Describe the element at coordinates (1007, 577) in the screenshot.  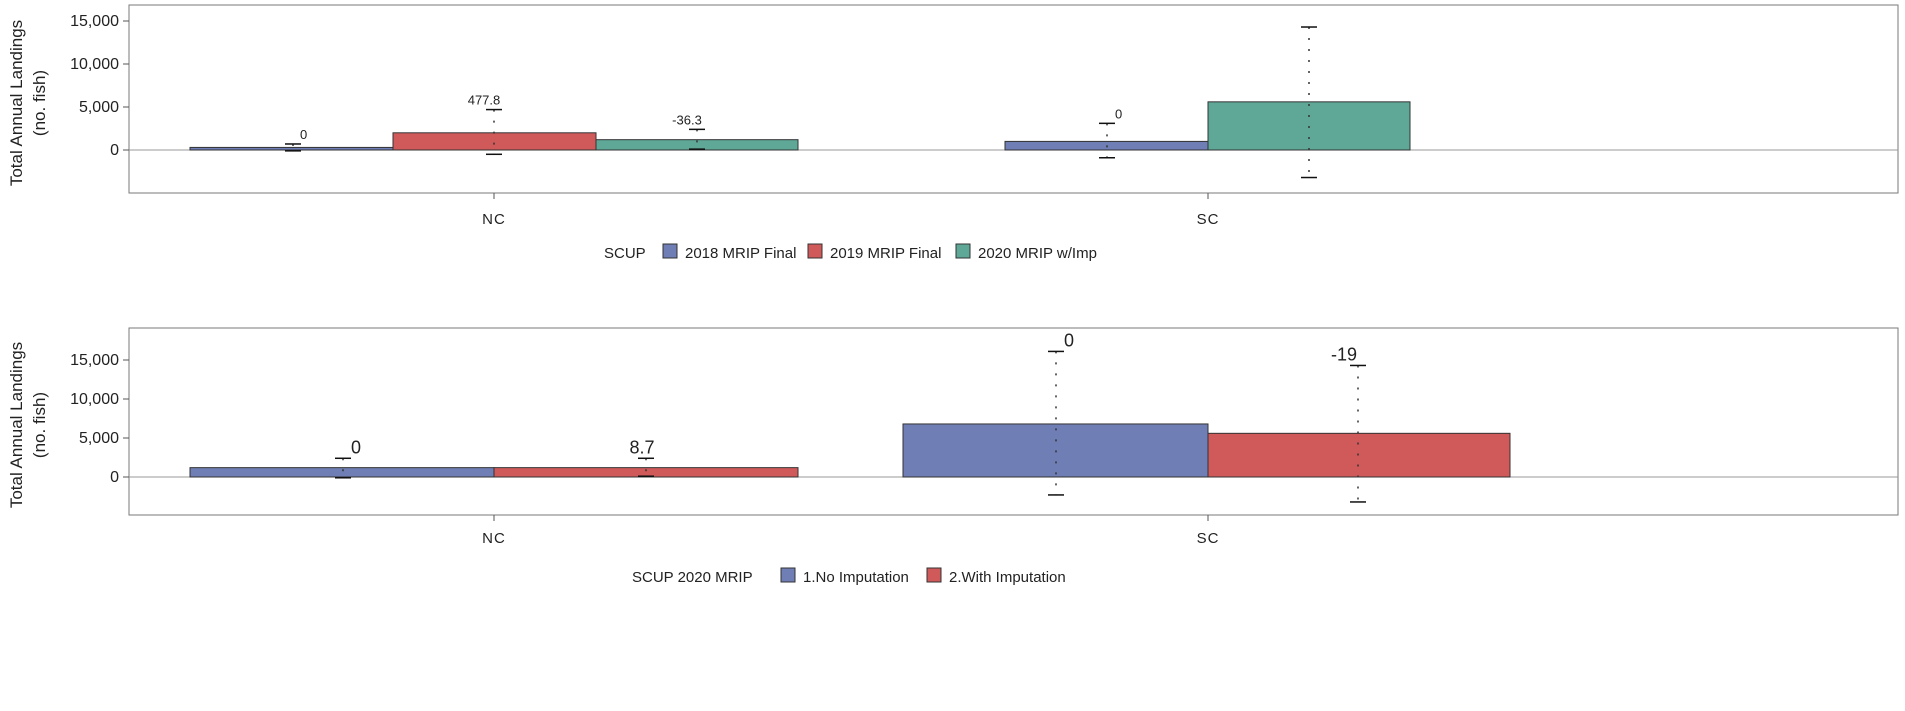
I see `legend-entry: 2.With Imputation` at that location.